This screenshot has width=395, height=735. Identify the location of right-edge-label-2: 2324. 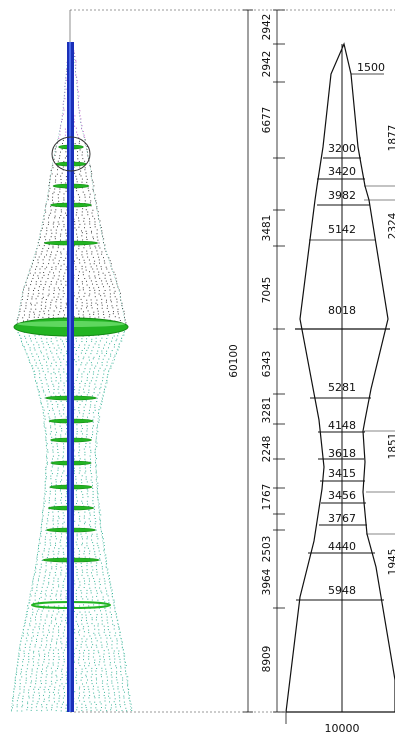
(391, 225).